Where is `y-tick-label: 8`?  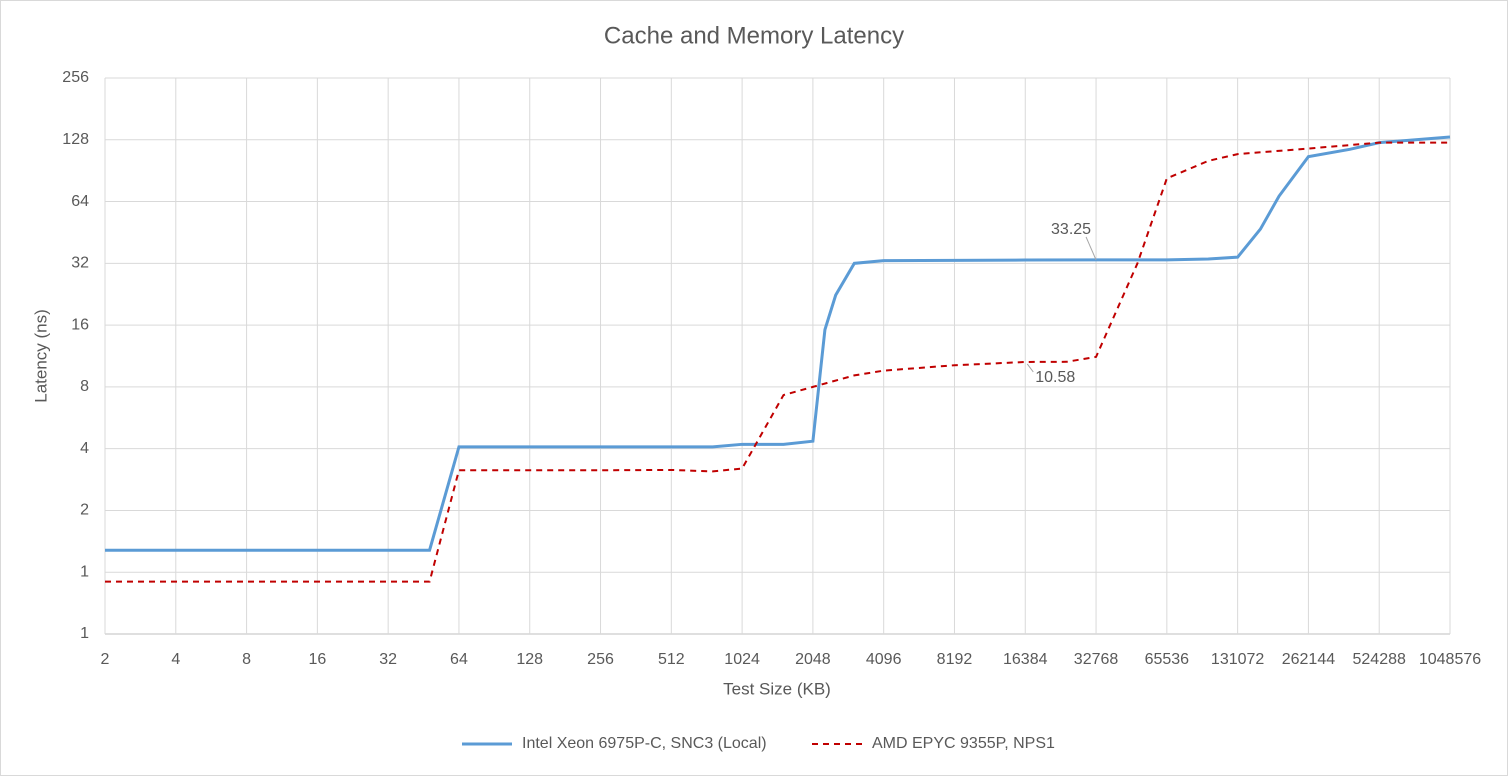
y-tick-label: 8 is located at coordinates (84, 386).